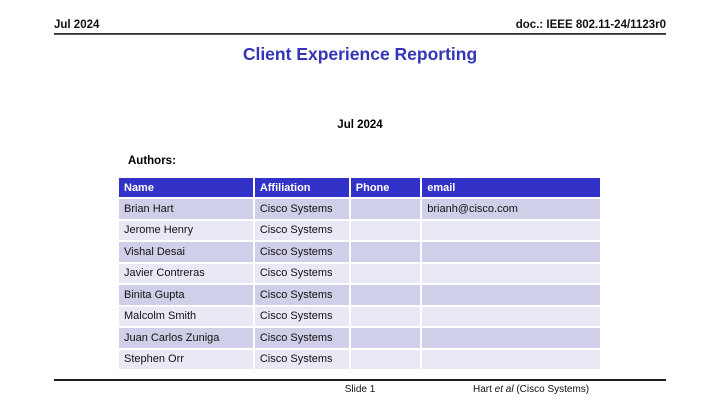 The height and width of the screenshot is (405, 720). I want to click on table-row: Jerome Henry Cisco Systems, so click(359, 230).